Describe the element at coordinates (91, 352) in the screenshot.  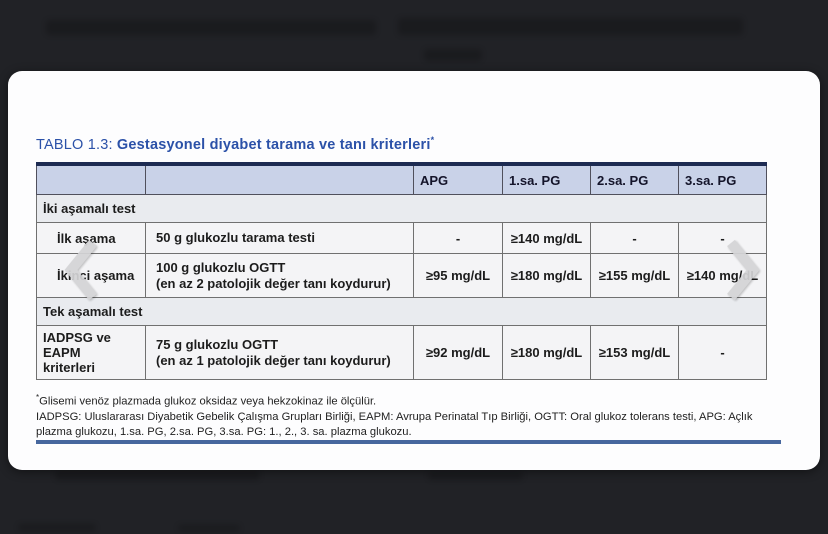
I see `row-label: IADPSG ve EAPM kriterleri` at that location.